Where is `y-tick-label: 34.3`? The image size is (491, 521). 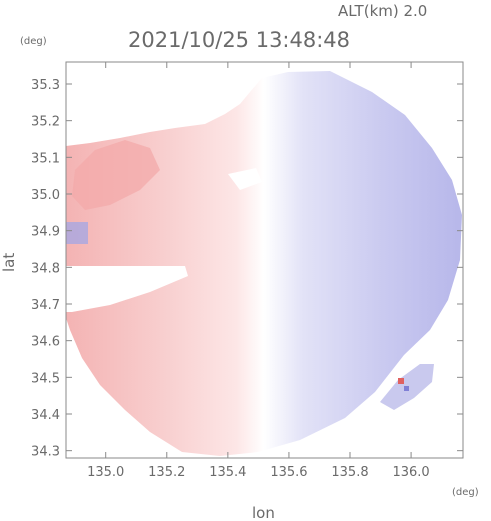 y-tick-label: 34.3 is located at coordinates (45, 452).